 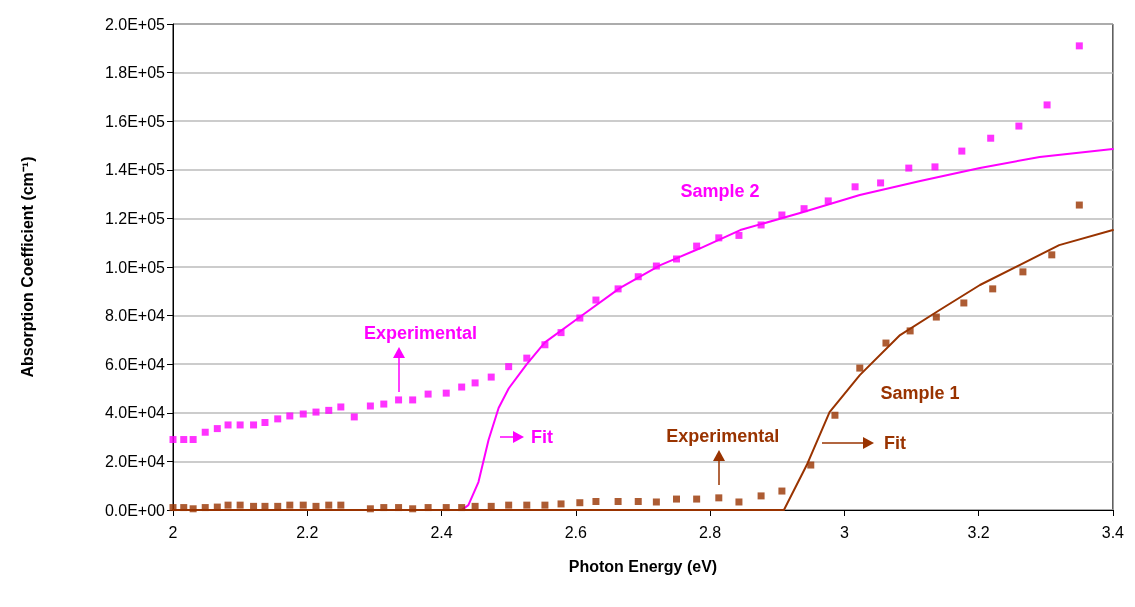 I want to click on annotation: Sample 2, so click(x=720, y=191).